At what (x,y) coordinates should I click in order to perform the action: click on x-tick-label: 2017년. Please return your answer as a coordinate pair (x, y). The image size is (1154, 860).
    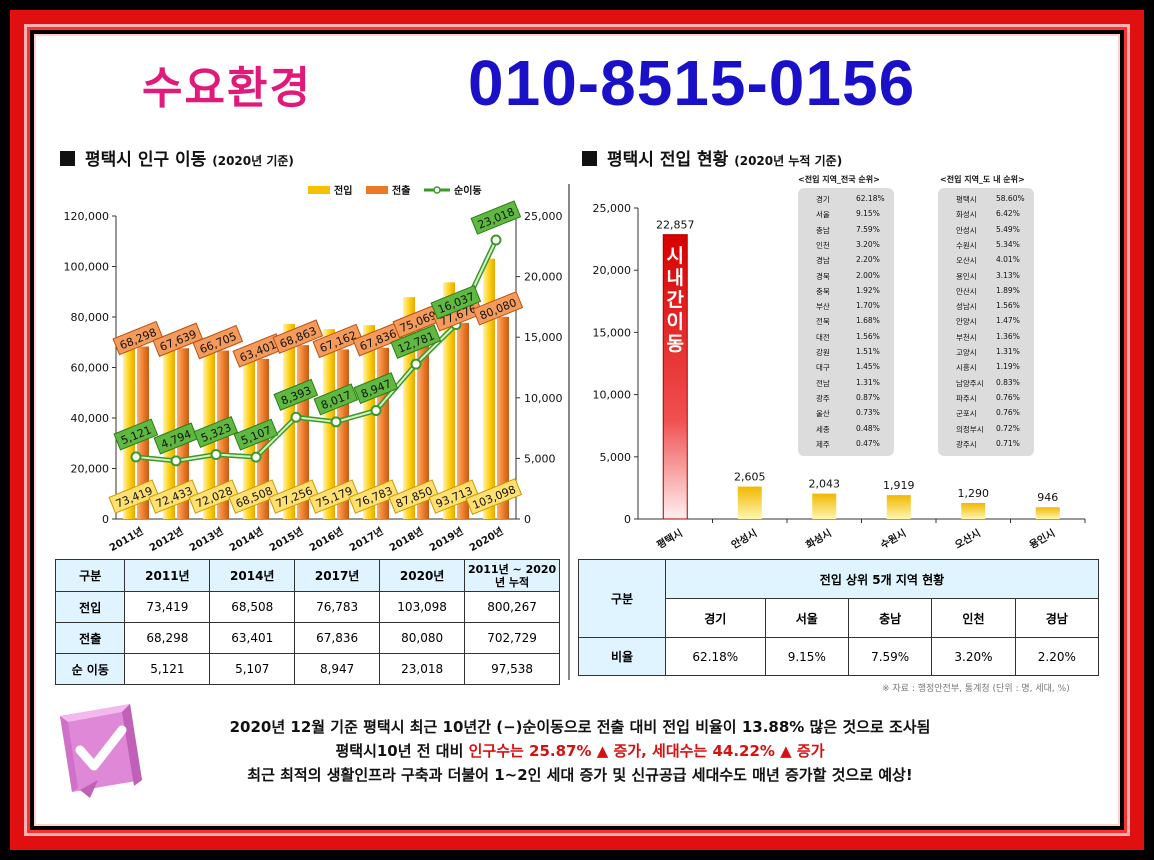
    Looking at the image, I should click on (366, 539).